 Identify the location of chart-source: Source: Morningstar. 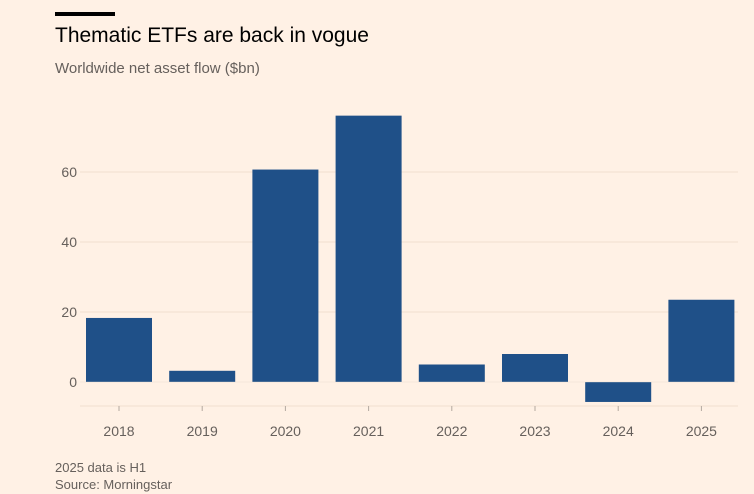
(114, 484).